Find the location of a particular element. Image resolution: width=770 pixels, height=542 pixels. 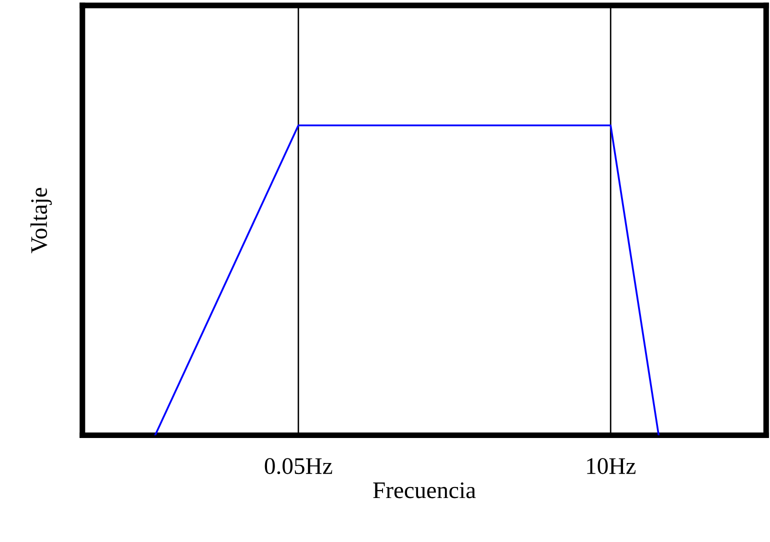

x-tick-label: 0.05Hz is located at coordinates (298, 466).